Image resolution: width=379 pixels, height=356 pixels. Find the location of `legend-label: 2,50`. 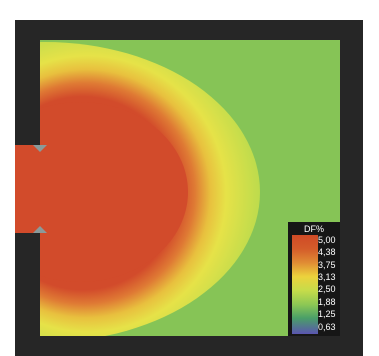

legend-label: 2,50 is located at coordinates (327, 289).